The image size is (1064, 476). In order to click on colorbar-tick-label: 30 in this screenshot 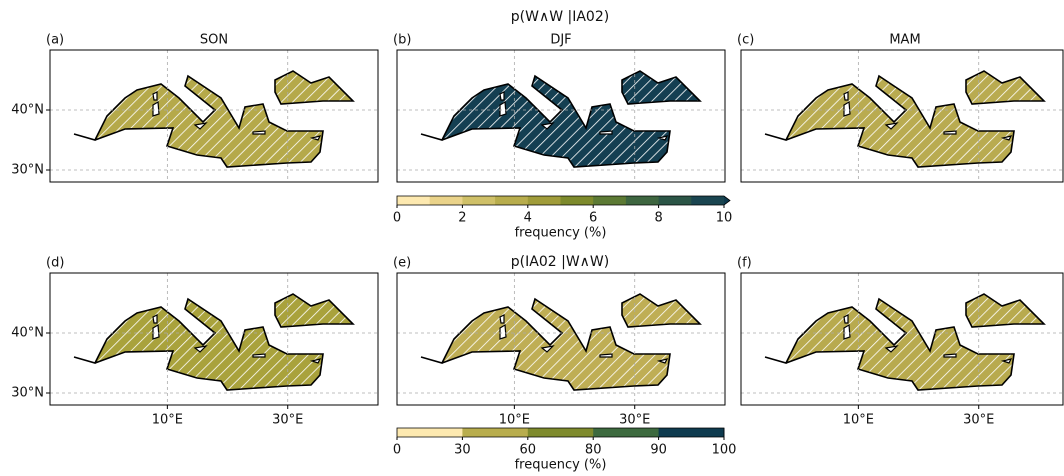, I will do `click(462, 450)`.